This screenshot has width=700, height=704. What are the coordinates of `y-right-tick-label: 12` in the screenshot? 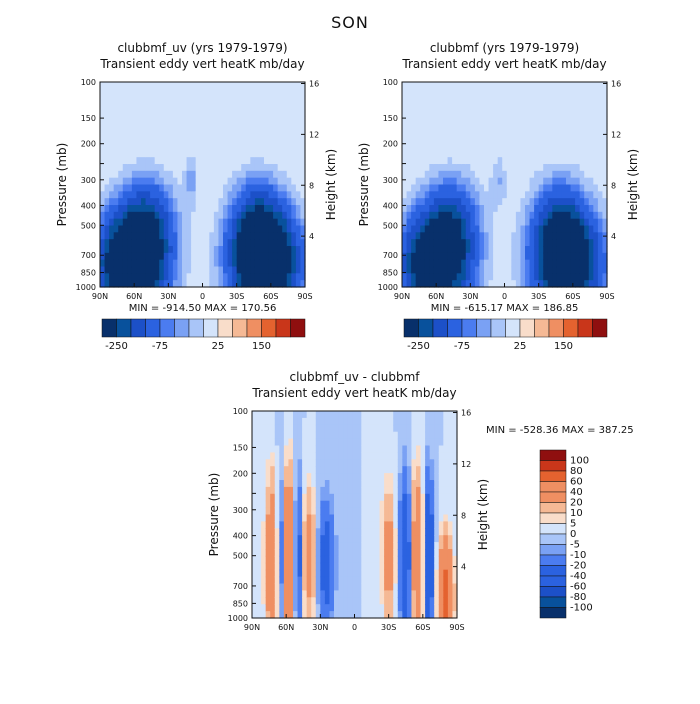 It's located at (616, 134).